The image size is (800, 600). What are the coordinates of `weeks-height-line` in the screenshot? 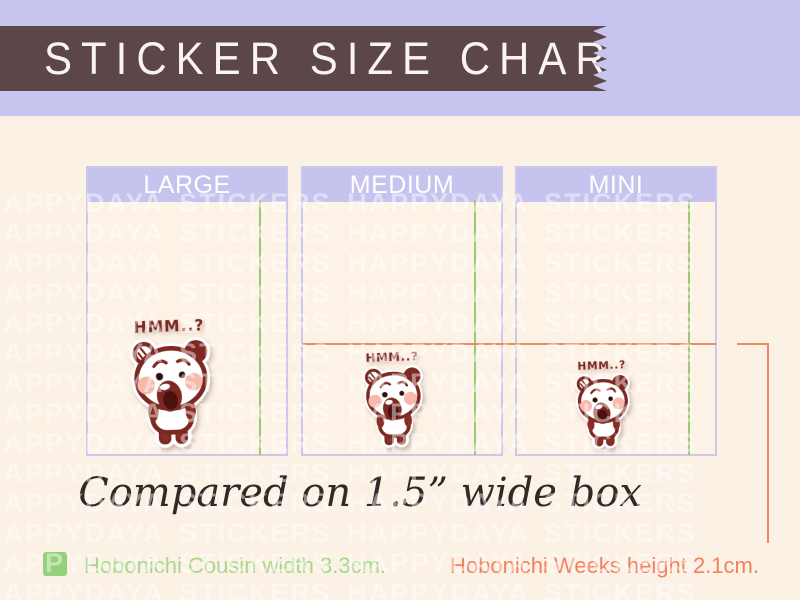 It's located at (509, 344).